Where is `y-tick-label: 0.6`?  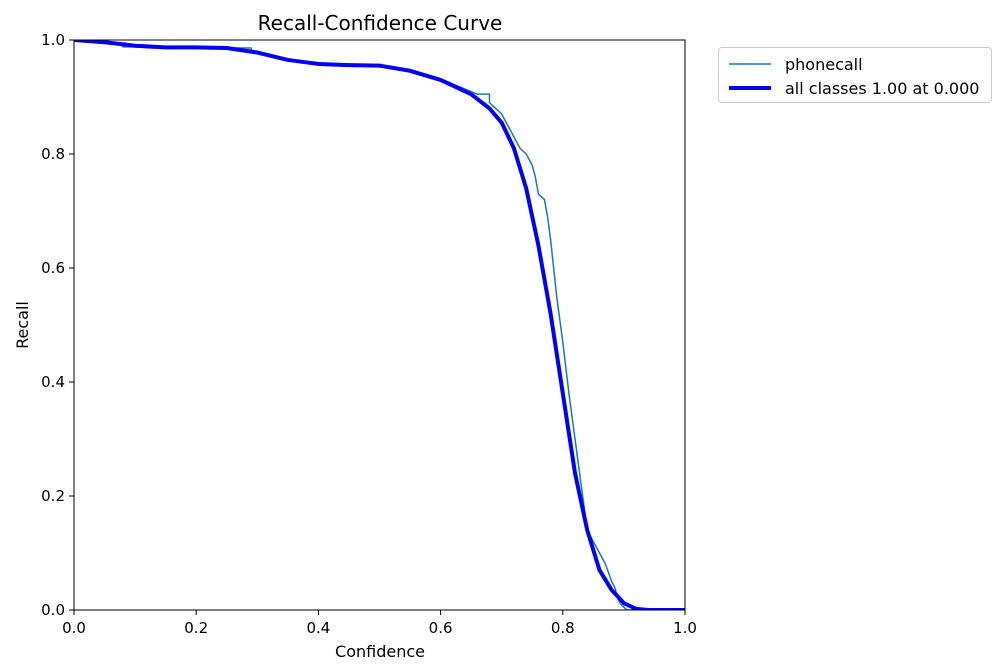
y-tick-label: 0.6 is located at coordinates (53, 268).